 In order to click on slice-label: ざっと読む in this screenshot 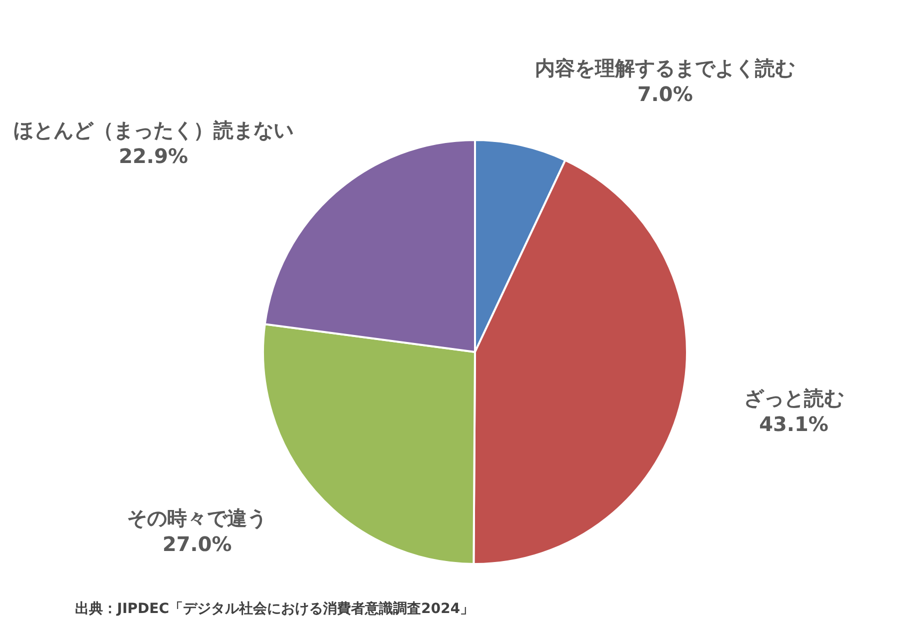, I will do `click(794, 398)`.